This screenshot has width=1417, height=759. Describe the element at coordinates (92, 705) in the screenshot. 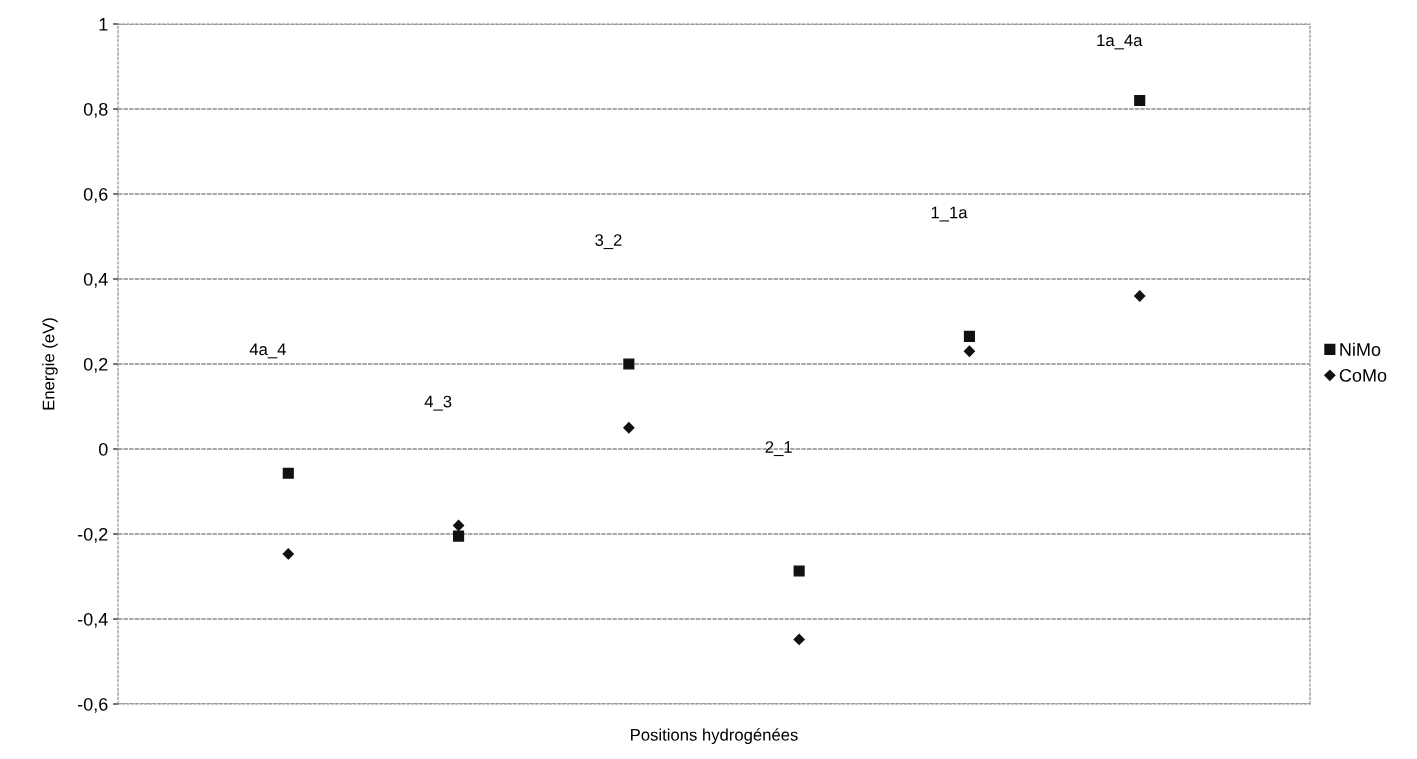

I see `y-tick-label: -0,6` at that location.